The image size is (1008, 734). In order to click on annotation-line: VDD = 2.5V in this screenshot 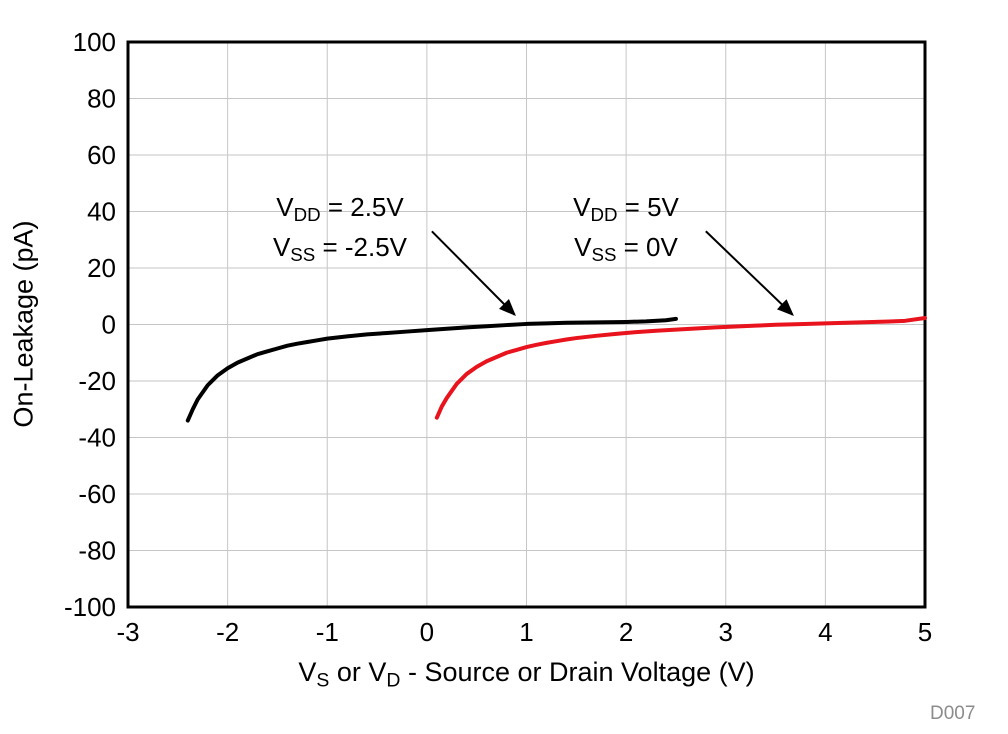, I will do `click(340, 209)`.